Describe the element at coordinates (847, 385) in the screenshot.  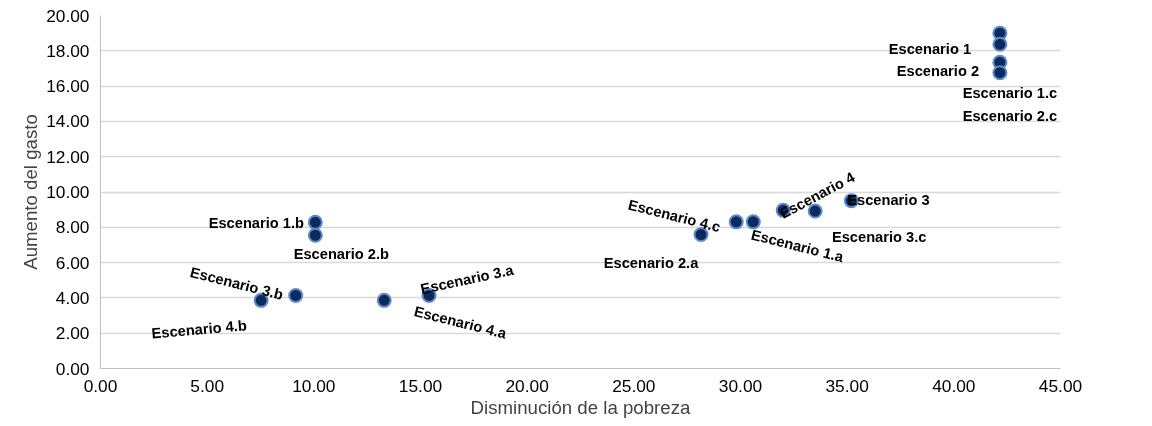
I see `x-tick-label: 35.00` at that location.